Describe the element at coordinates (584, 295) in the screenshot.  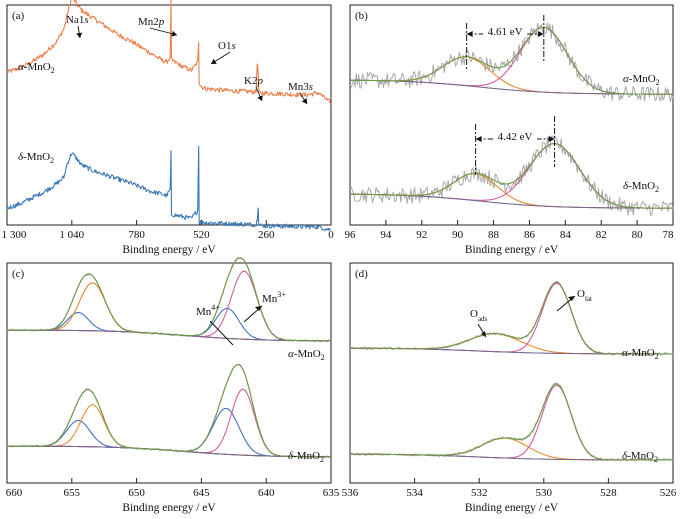
I see `o-lat-annotation: Olat` at that location.